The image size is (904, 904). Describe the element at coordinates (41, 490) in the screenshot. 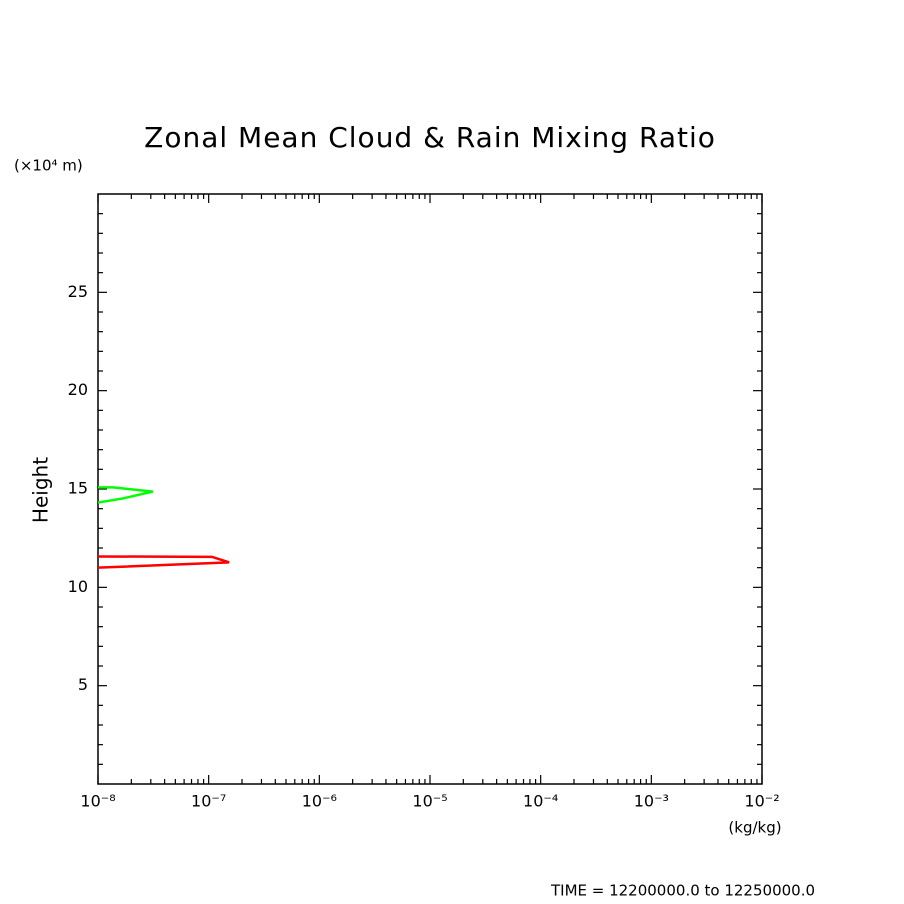

I see `y-axis-label: Height` at that location.